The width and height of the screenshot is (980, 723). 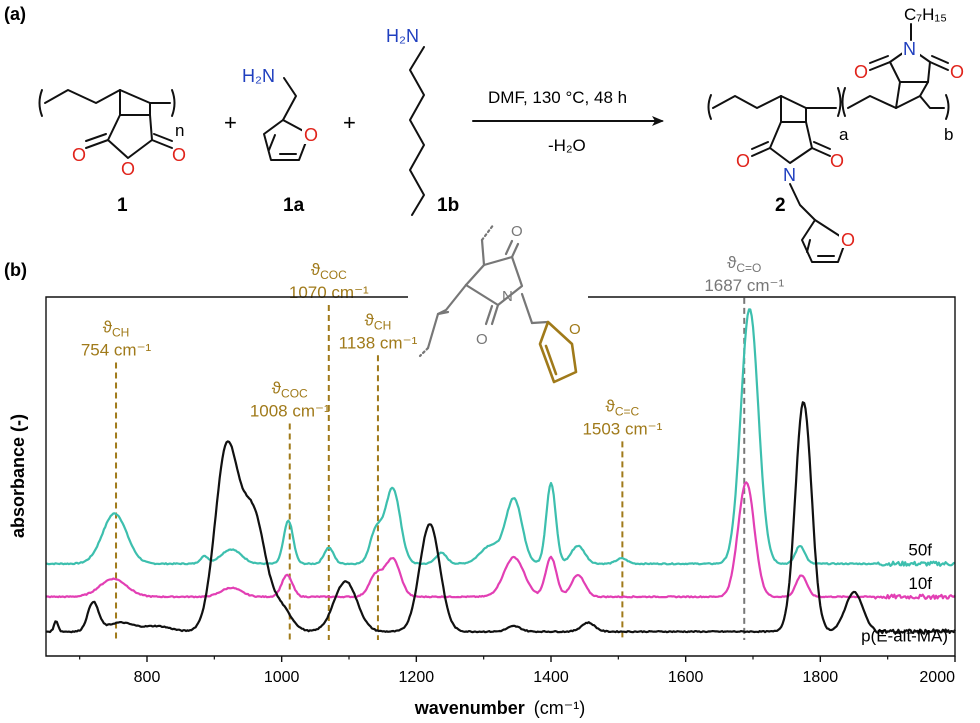 What do you see at coordinates (835, 134) in the screenshot?
I see `compound-2-structure: O O N O O O N C₇H₁₅ a b` at bounding box center [835, 134].